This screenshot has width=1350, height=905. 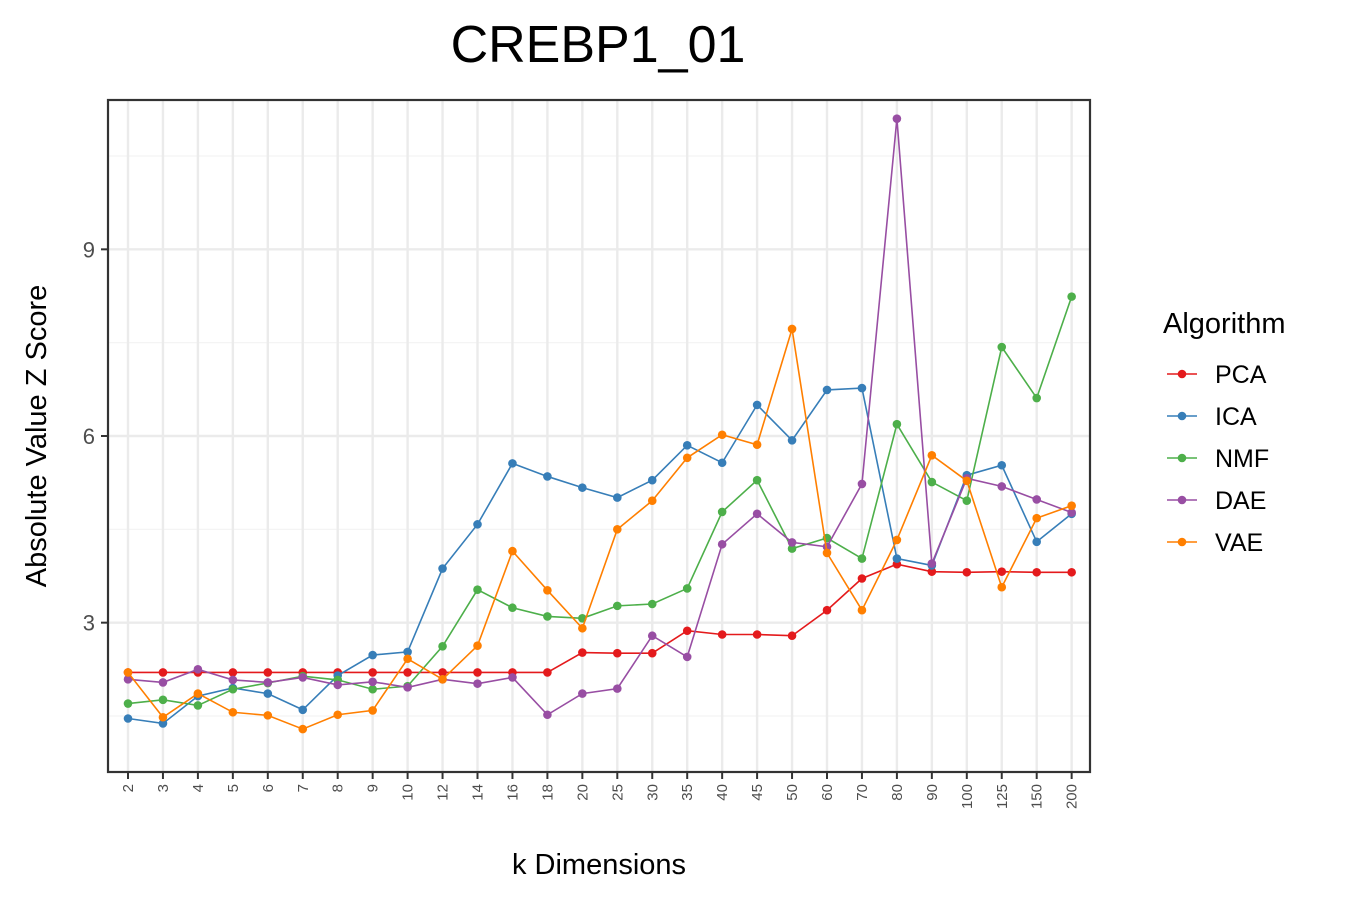 What do you see at coordinates (897, 792) in the screenshot?
I see `x-tick-label: 80` at bounding box center [897, 792].